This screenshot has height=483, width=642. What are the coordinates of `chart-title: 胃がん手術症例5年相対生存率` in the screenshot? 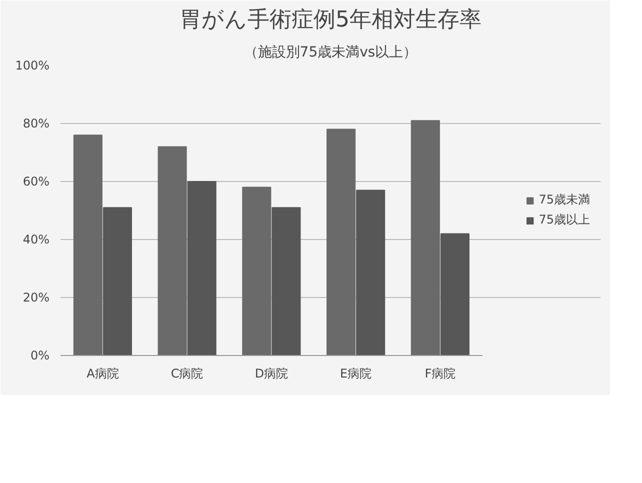 It's located at (331, 20).